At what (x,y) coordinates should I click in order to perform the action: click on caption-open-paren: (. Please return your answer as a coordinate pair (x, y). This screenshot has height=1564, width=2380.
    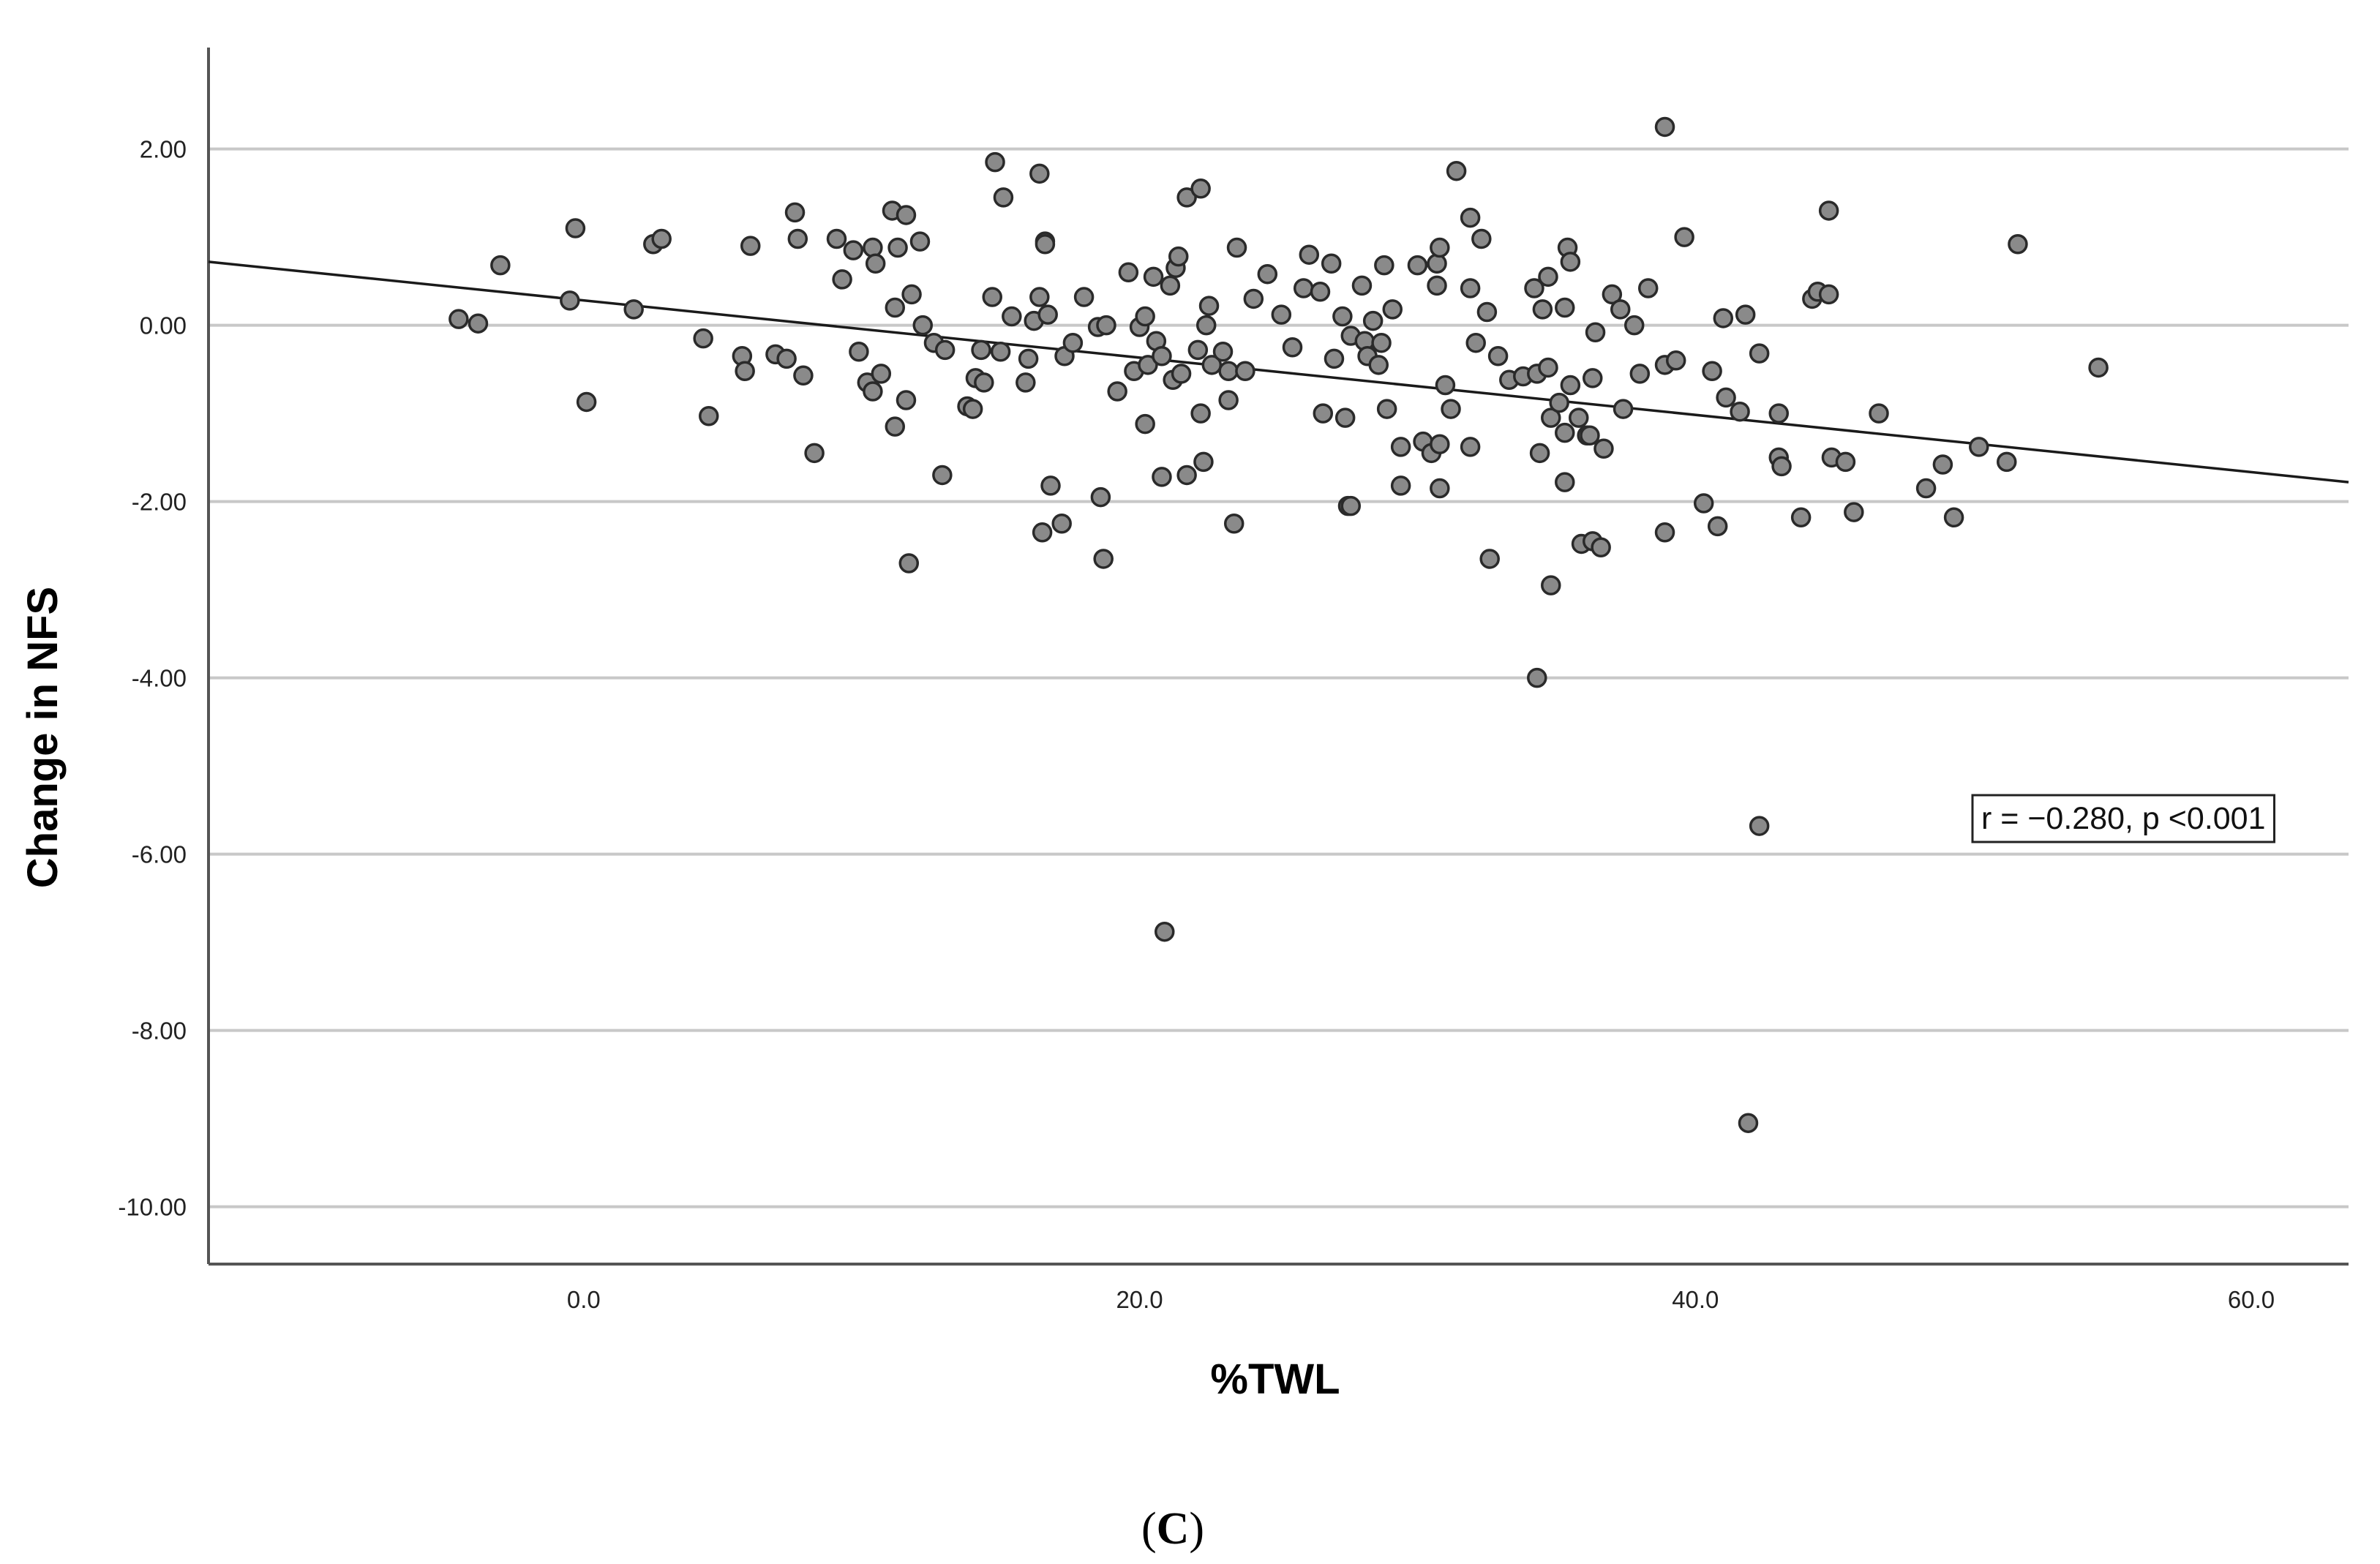
    Looking at the image, I should click on (1149, 1529).